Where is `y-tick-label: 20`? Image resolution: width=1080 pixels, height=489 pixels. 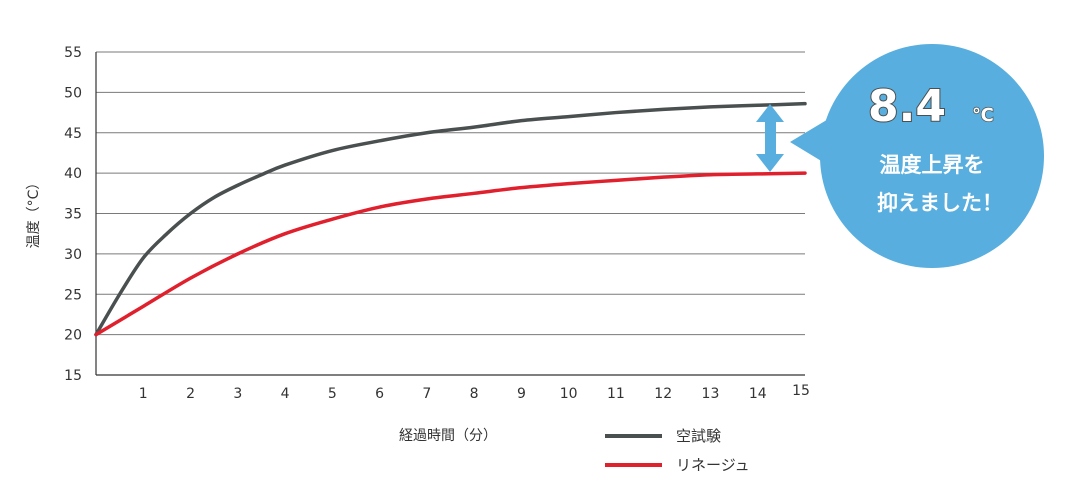
y-tick-label: 20 is located at coordinates (73, 336).